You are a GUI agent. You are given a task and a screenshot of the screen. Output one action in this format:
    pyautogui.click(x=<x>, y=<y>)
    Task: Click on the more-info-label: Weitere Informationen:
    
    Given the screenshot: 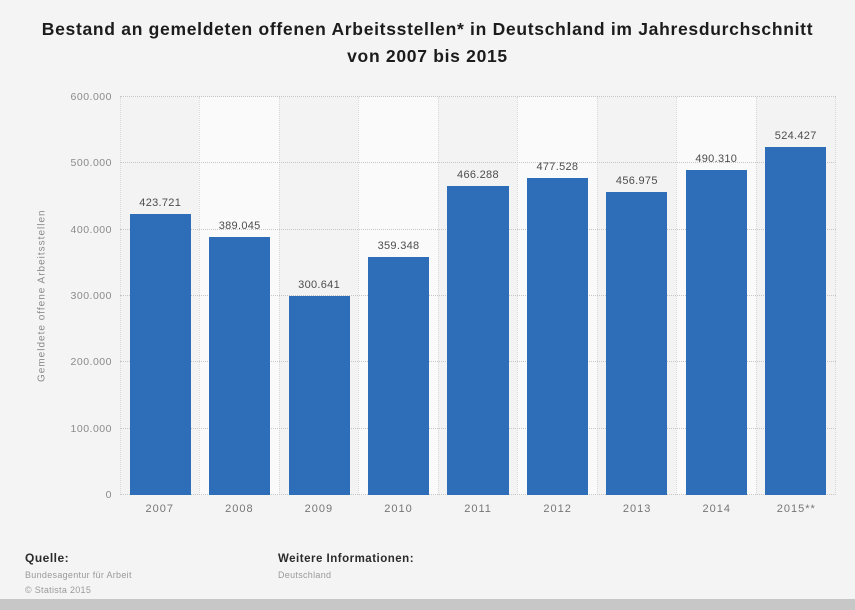 What is the action you would take?
    pyautogui.click(x=346, y=559)
    